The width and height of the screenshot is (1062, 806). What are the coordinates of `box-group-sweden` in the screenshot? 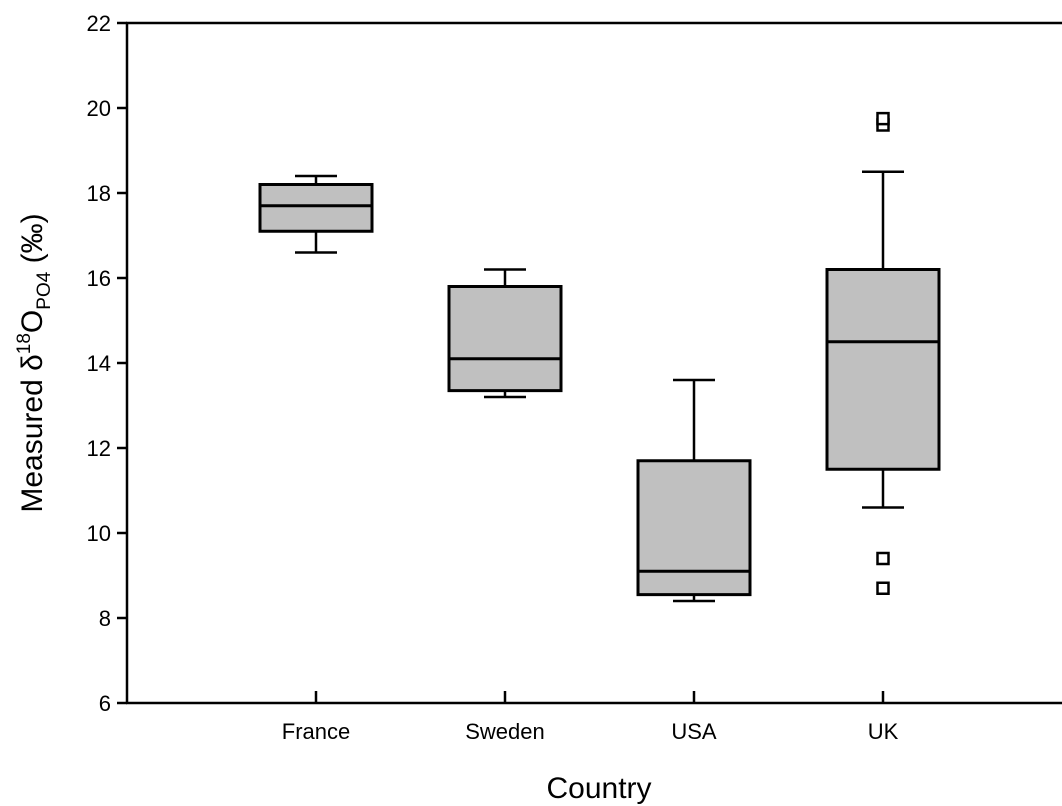 It's located at (505, 333).